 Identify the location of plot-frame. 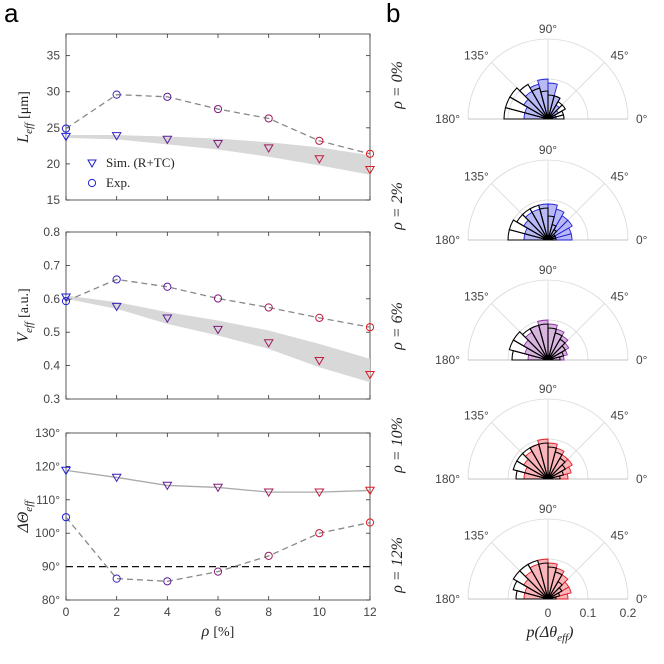
(218, 117).